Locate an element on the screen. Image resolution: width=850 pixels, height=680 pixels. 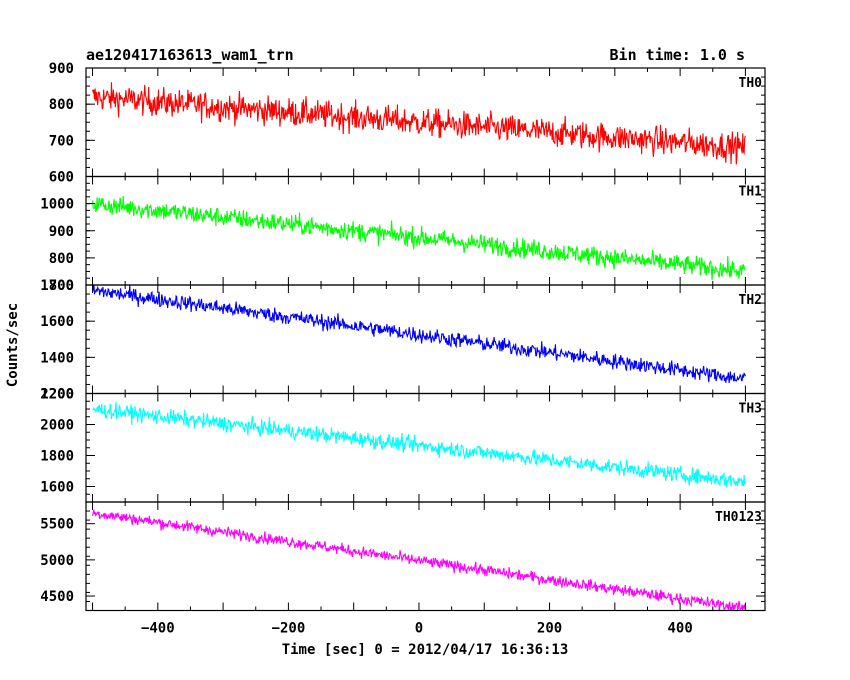
y-tick-label: 600 is located at coordinates (61, 178).